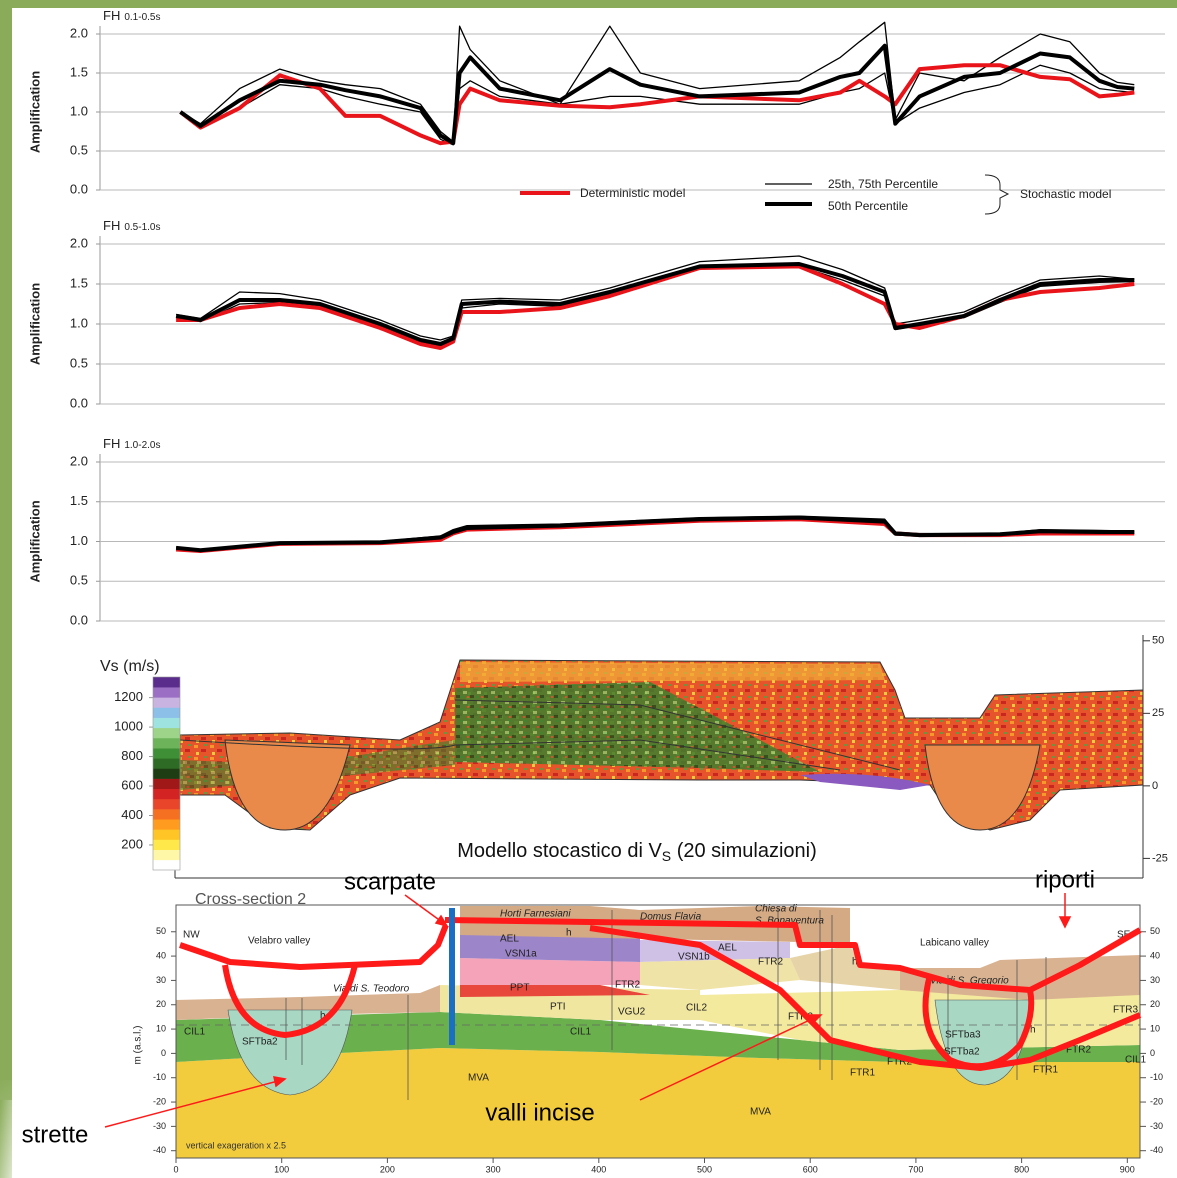  Describe the element at coordinates (79, 322) in the screenshot. I see `y-tick-label: 1.0` at that location.